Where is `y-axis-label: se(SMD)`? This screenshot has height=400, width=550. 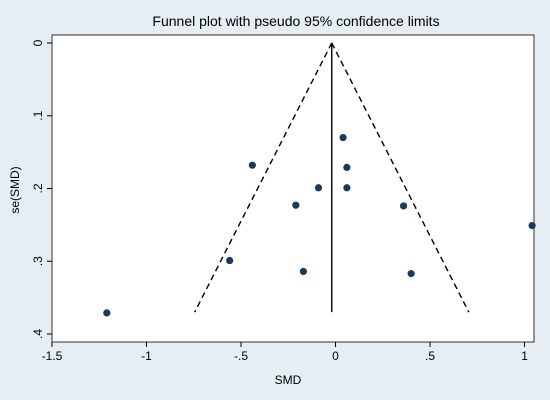
y-axis-label: se(SMD) is located at coordinates (15, 189).